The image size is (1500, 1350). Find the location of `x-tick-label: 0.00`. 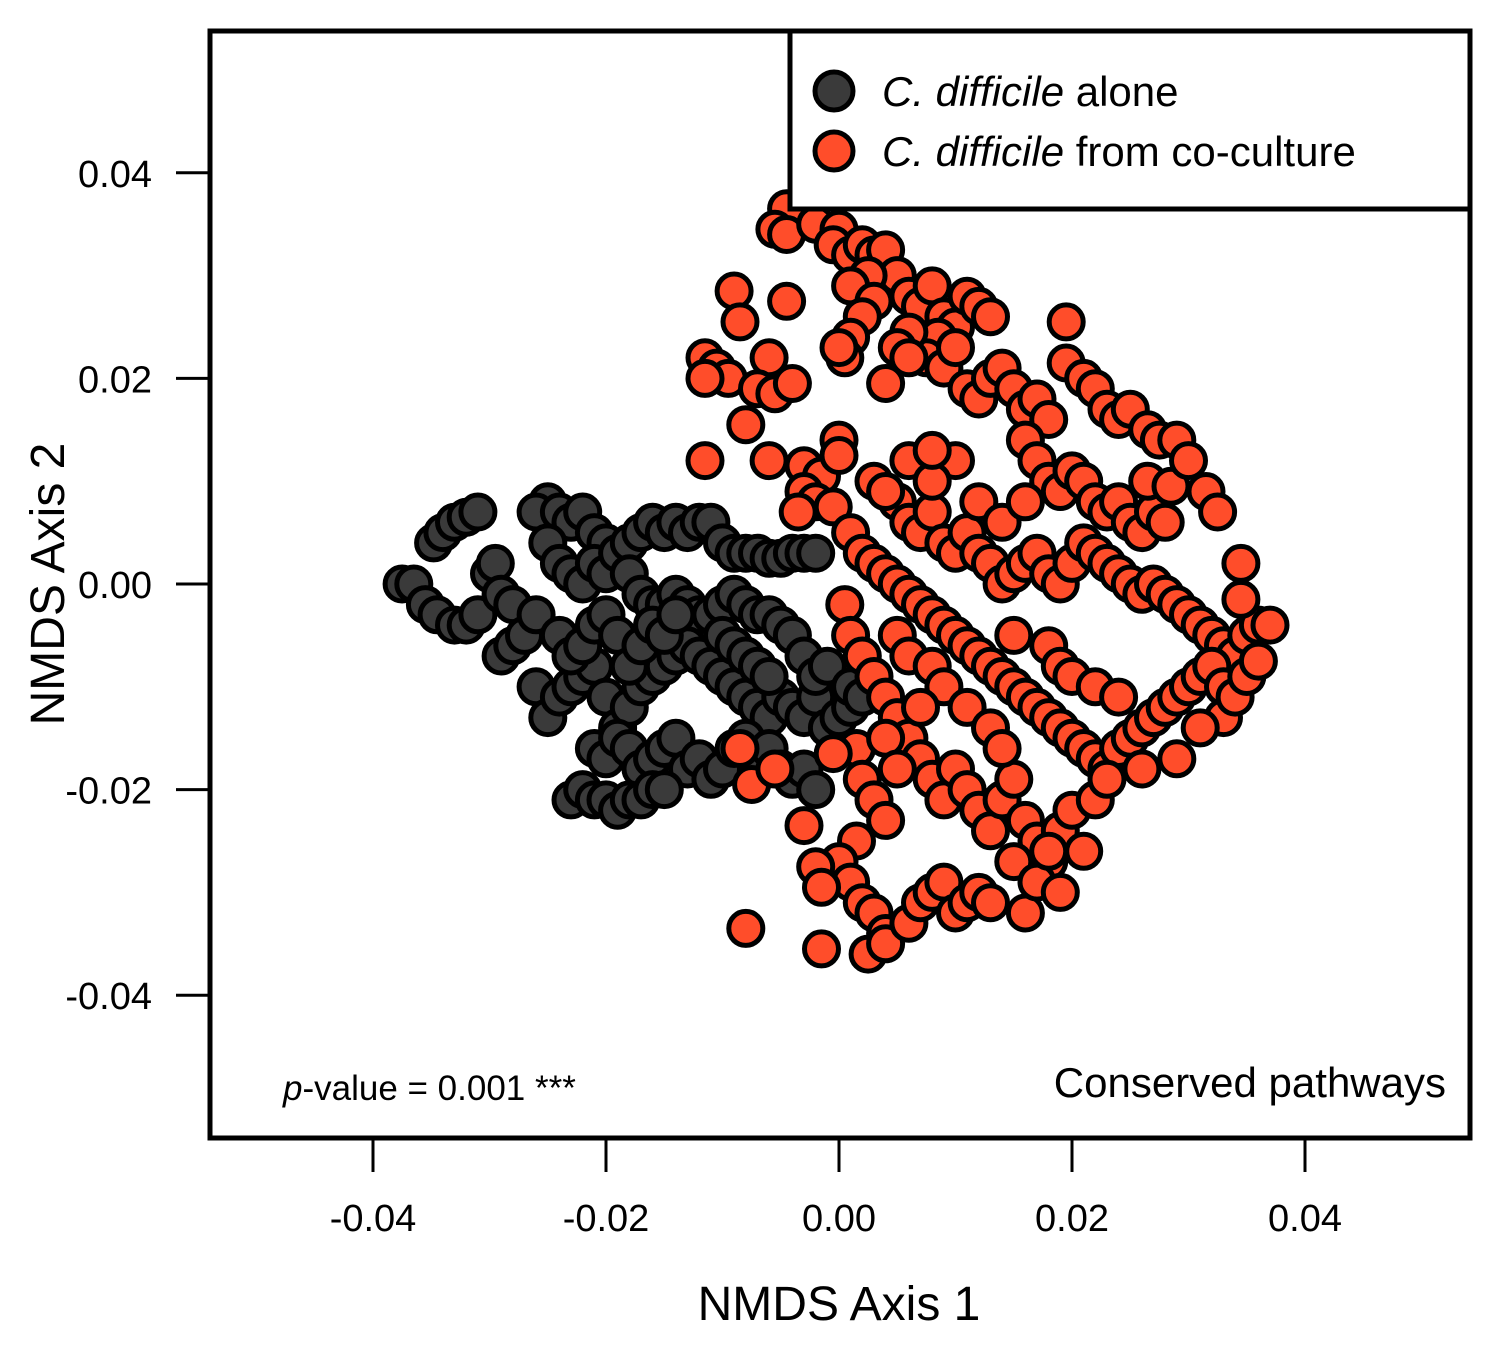

x-tick-label: 0.00 is located at coordinates (839, 1219).